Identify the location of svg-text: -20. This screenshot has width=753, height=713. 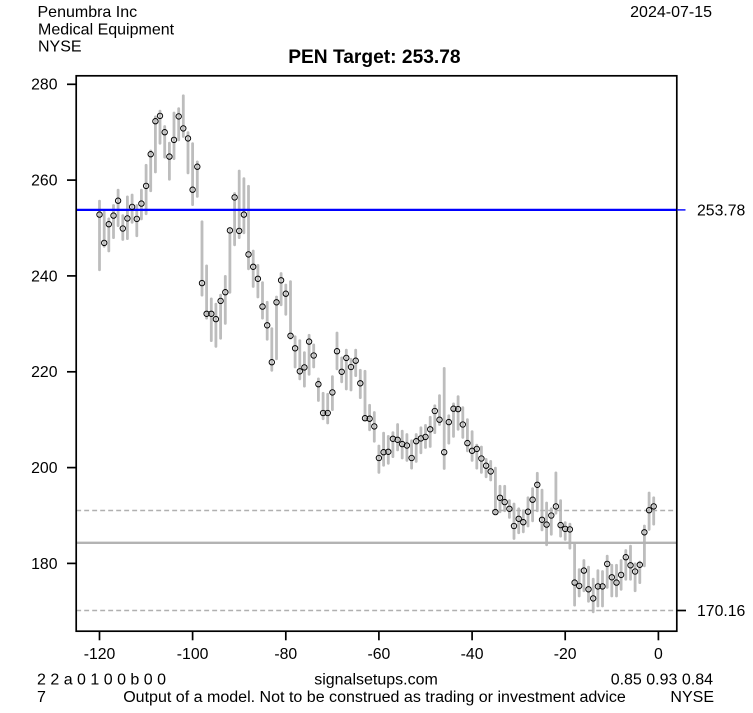
(565, 654).